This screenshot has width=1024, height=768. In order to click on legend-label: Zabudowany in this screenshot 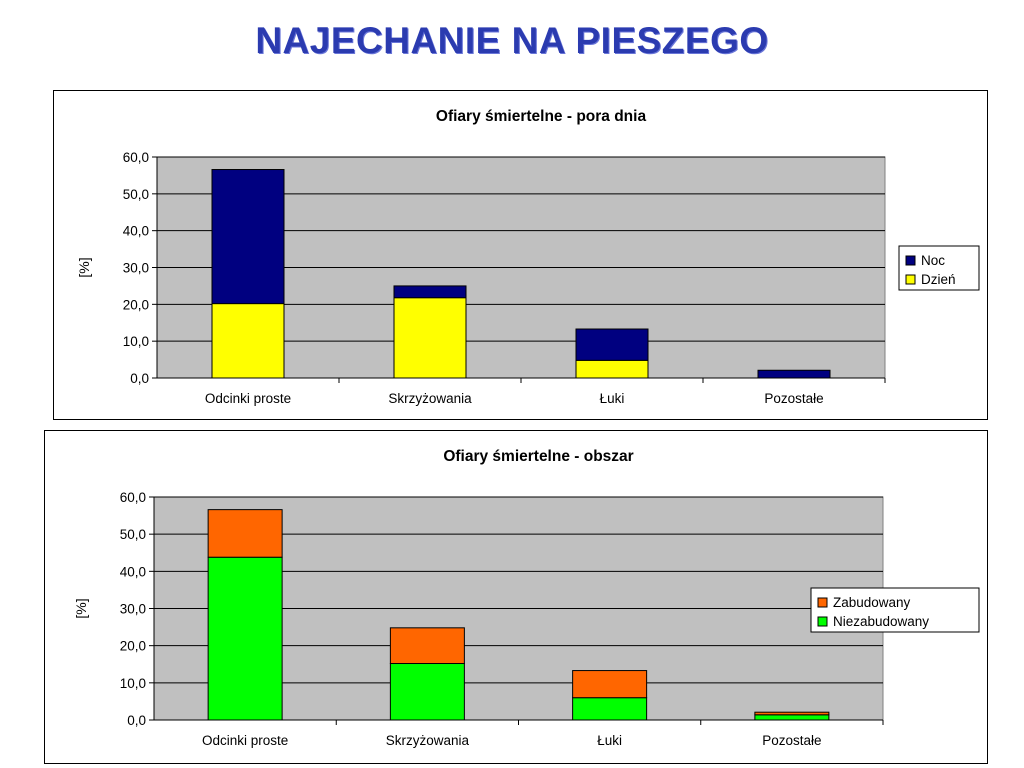, I will do `click(872, 602)`.